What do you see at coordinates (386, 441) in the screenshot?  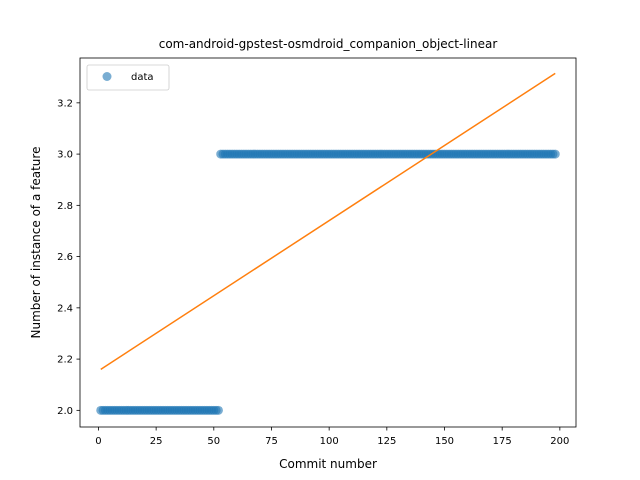 I see `x-tick-label: 125` at bounding box center [386, 441].